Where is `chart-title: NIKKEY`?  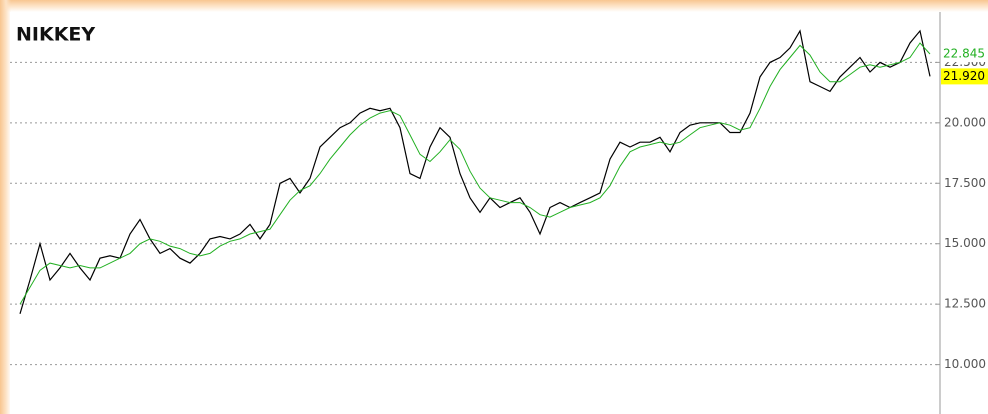 chart-title: NIKKEY is located at coordinates (55, 35).